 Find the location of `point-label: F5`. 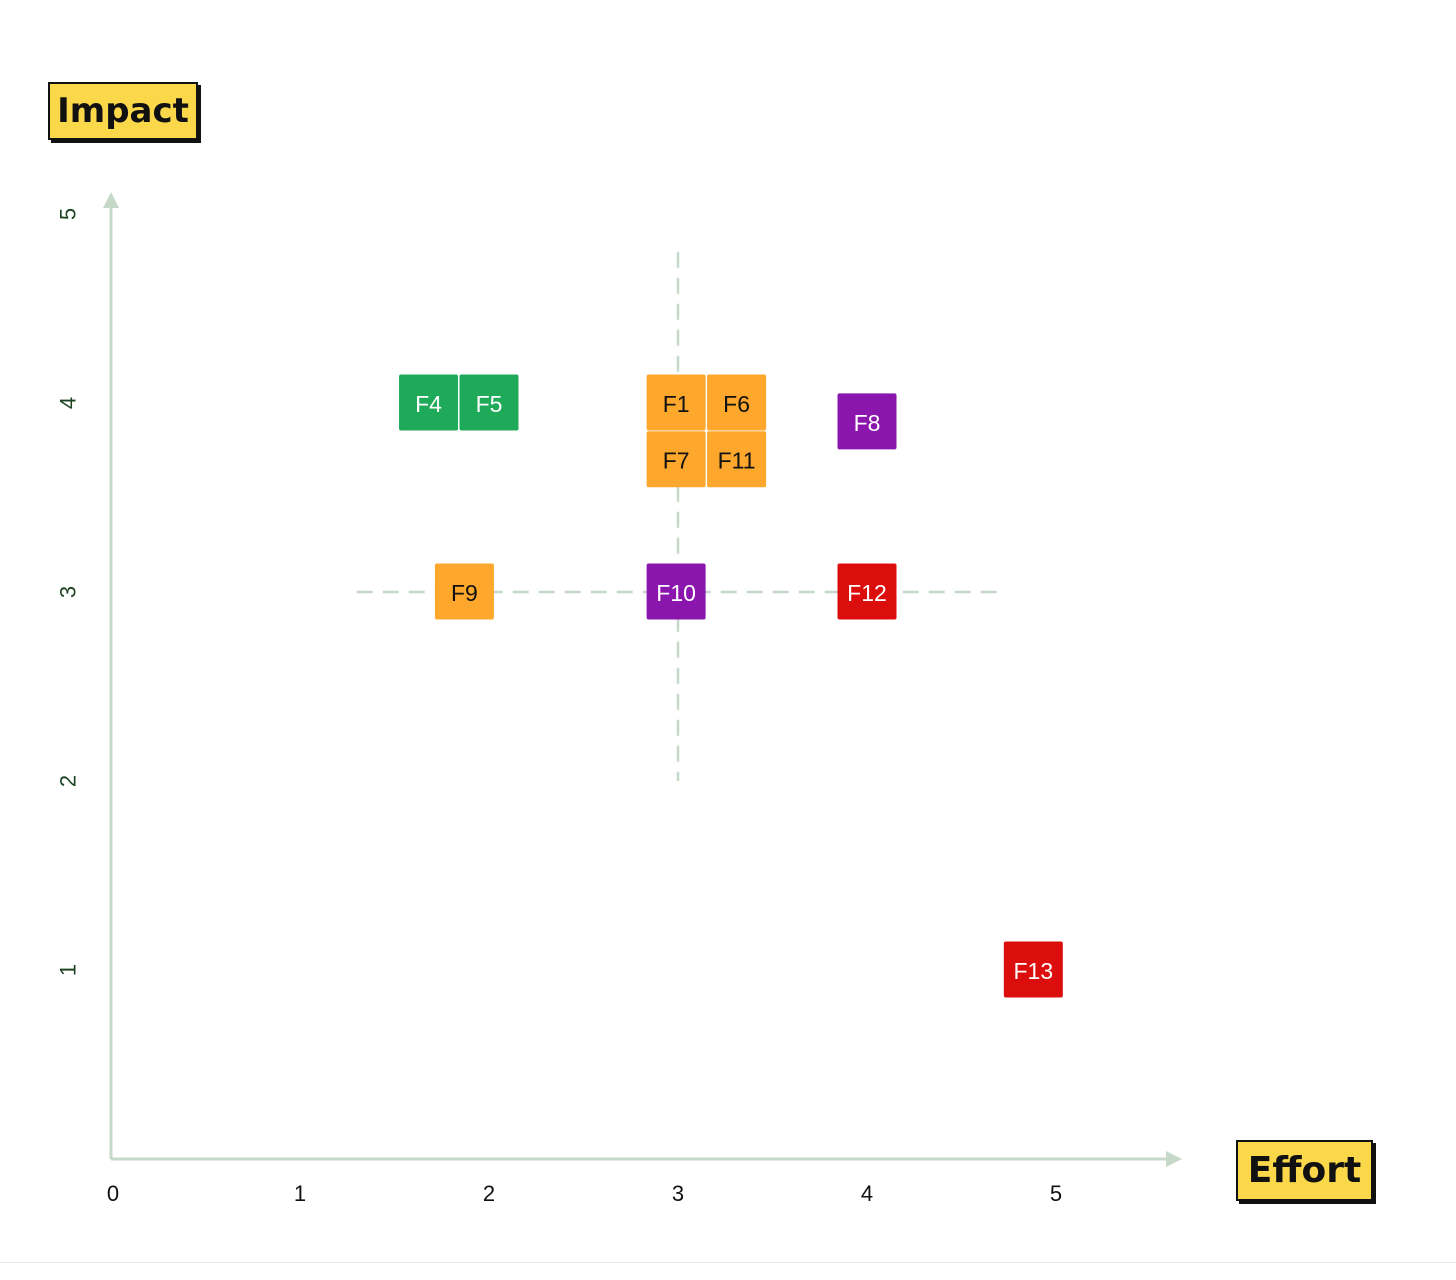

point-label: F5 is located at coordinates (489, 404).